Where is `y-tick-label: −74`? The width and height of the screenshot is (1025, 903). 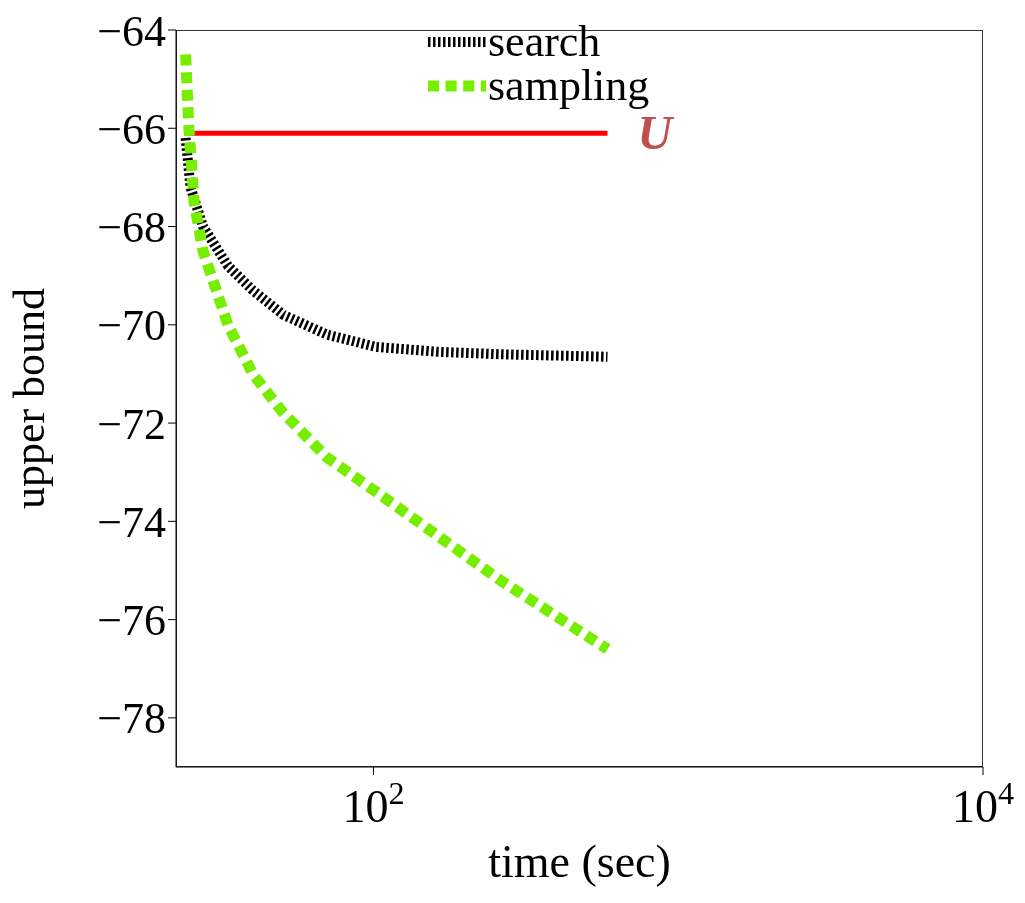
y-tick-label: −74 is located at coordinates (131, 522).